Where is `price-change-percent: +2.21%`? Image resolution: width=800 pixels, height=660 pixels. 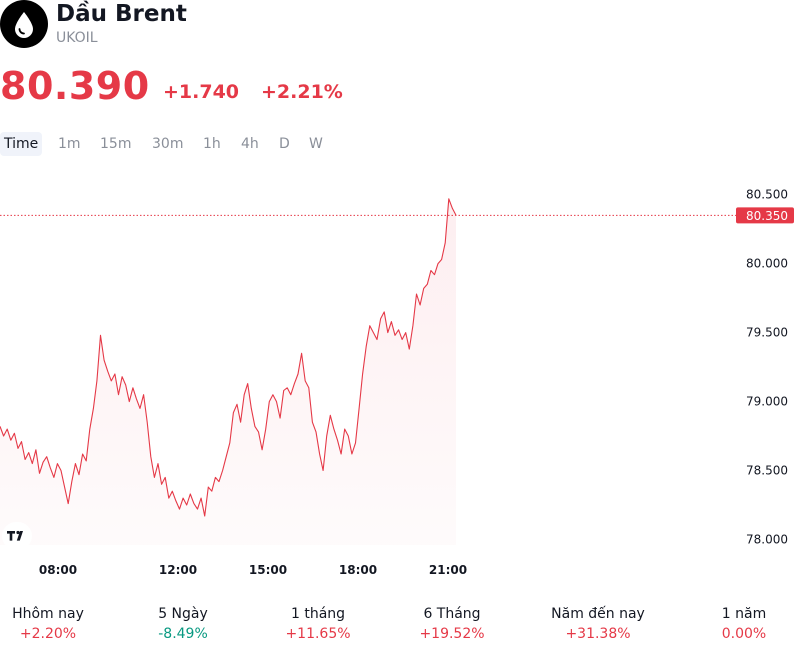 price-change-percent: +2.21% is located at coordinates (302, 92).